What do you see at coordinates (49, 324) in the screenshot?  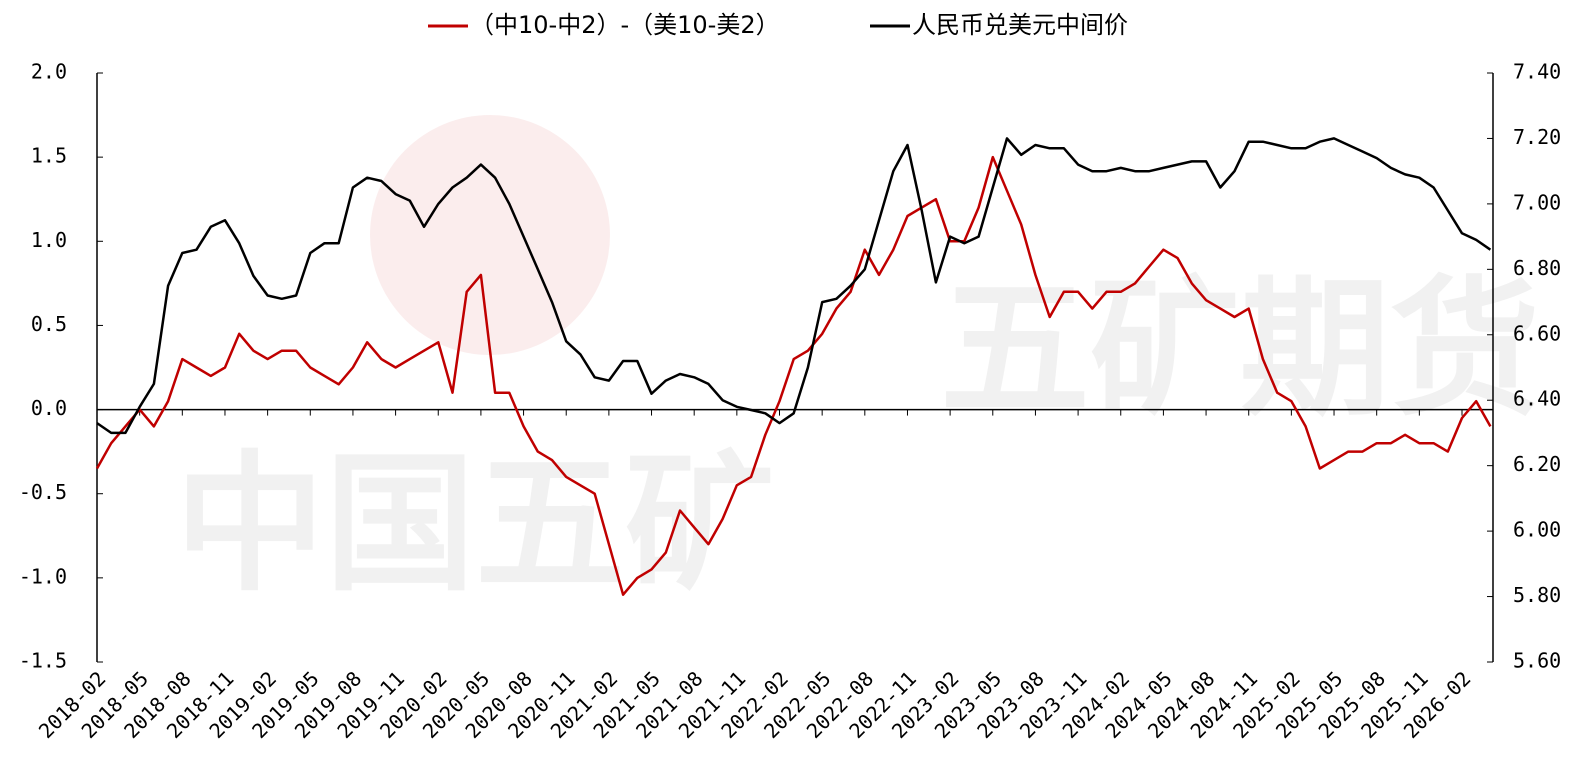 I see `y-tick-label: 0.5` at bounding box center [49, 324].